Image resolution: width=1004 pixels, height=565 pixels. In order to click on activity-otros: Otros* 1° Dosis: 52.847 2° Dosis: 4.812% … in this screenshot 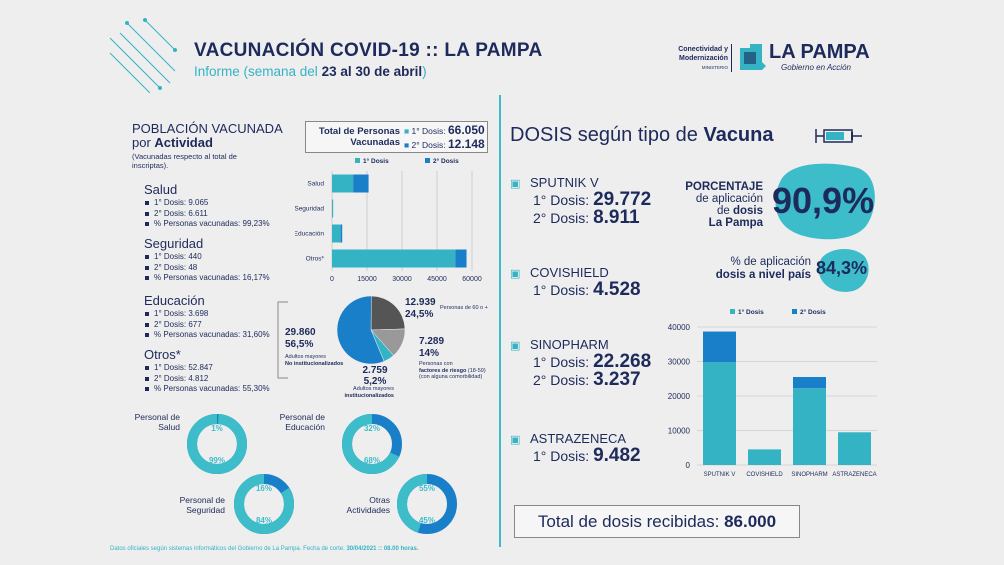, I will do `click(207, 370)`.